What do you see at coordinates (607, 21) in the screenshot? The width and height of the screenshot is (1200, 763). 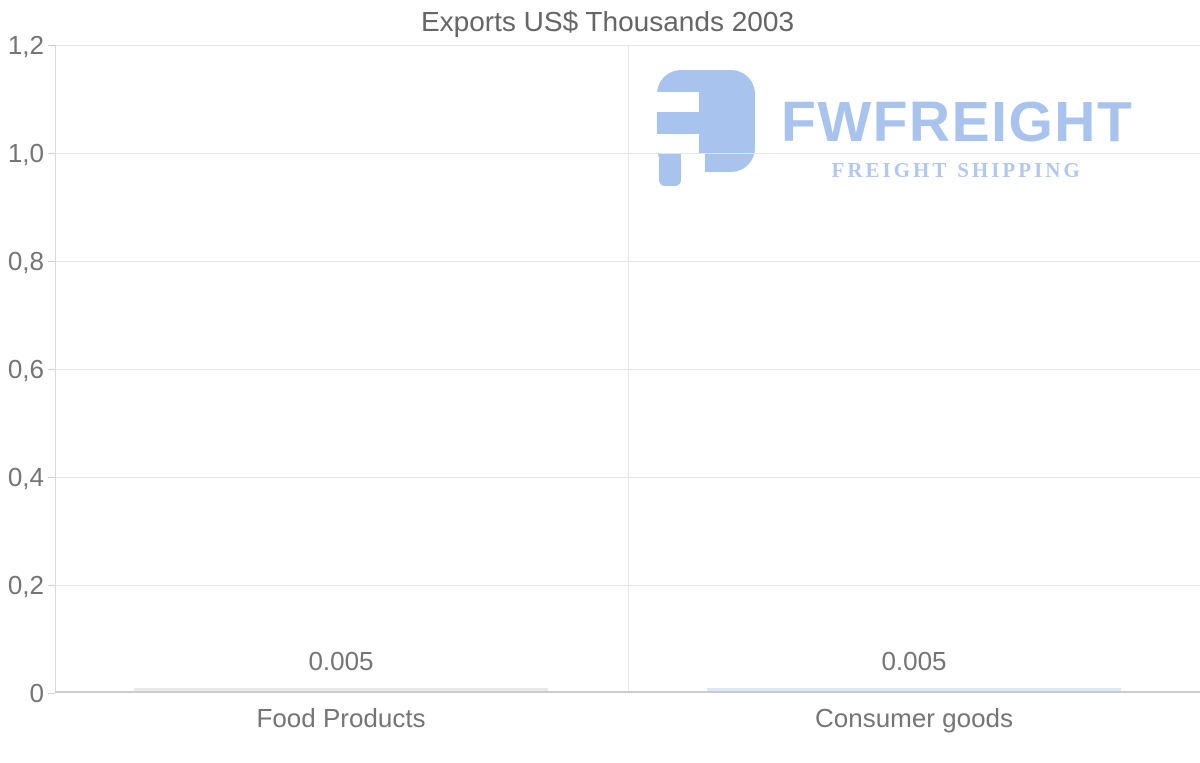 I see `chart-title: Exports US$ Thousands 2003` at bounding box center [607, 21].